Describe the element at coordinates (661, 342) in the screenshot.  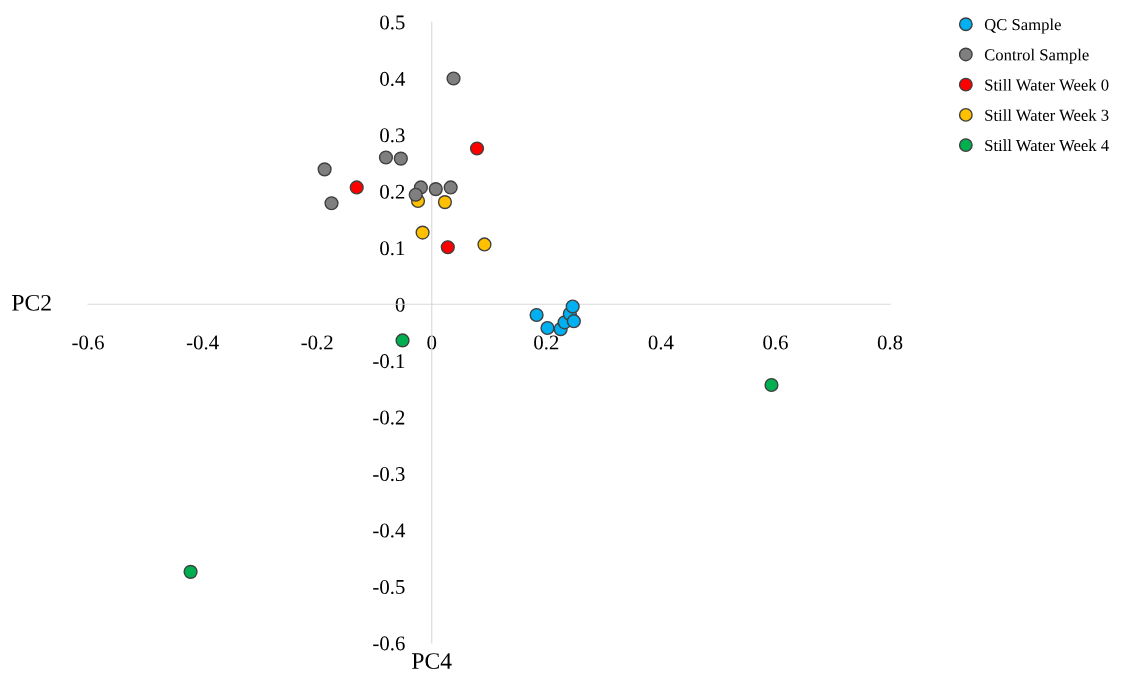
I see `x-tick-label: 0.4` at that location.